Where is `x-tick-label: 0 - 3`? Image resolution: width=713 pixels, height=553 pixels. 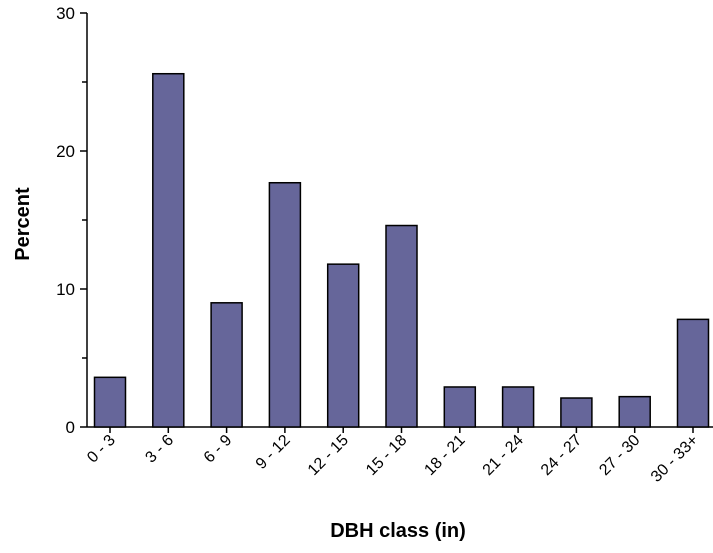 x-tick-label: 0 - 3 is located at coordinates (101, 449).